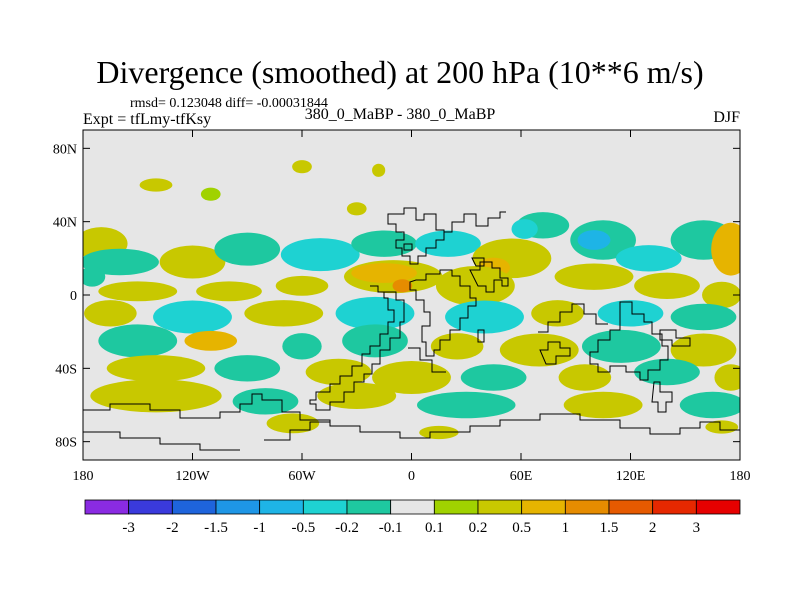 Image resolution: width=800 pixels, height=600 pixels. Describe the element at coordinates (128, 528) in the screenshot. I see `colorbar-label-0: -3` at that location.